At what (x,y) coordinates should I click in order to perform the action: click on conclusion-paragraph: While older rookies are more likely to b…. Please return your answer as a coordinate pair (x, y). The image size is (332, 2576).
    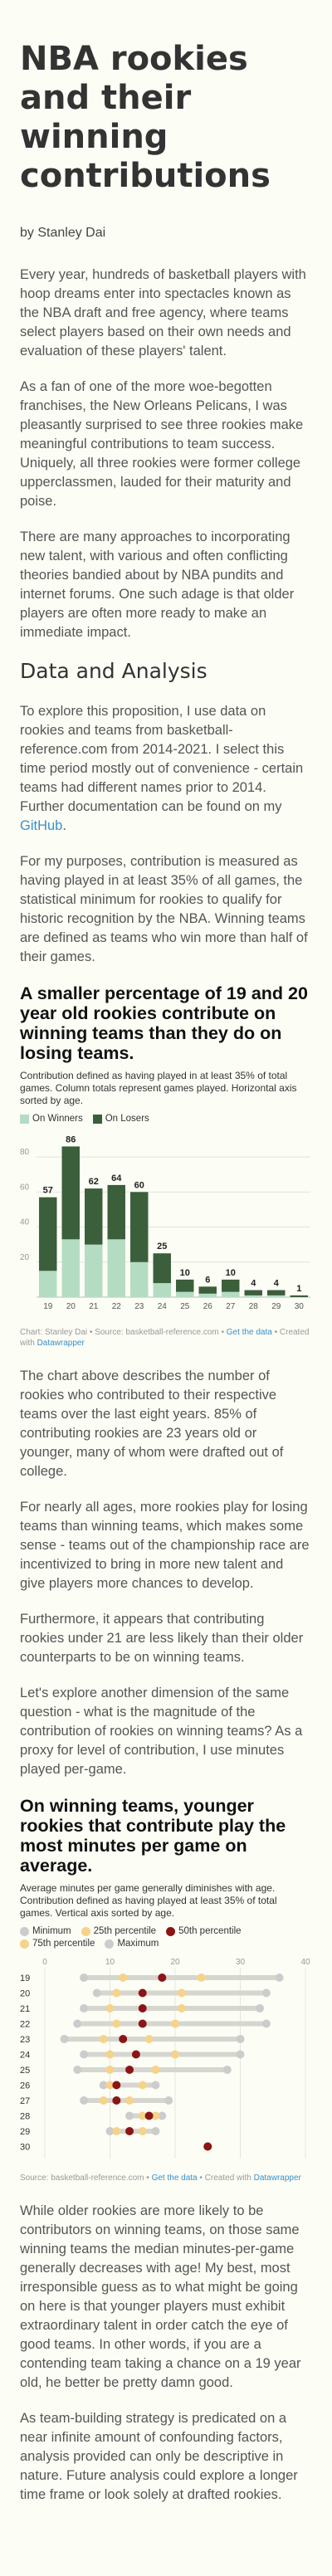
    Looking at the image, I should click on (161, 2296).